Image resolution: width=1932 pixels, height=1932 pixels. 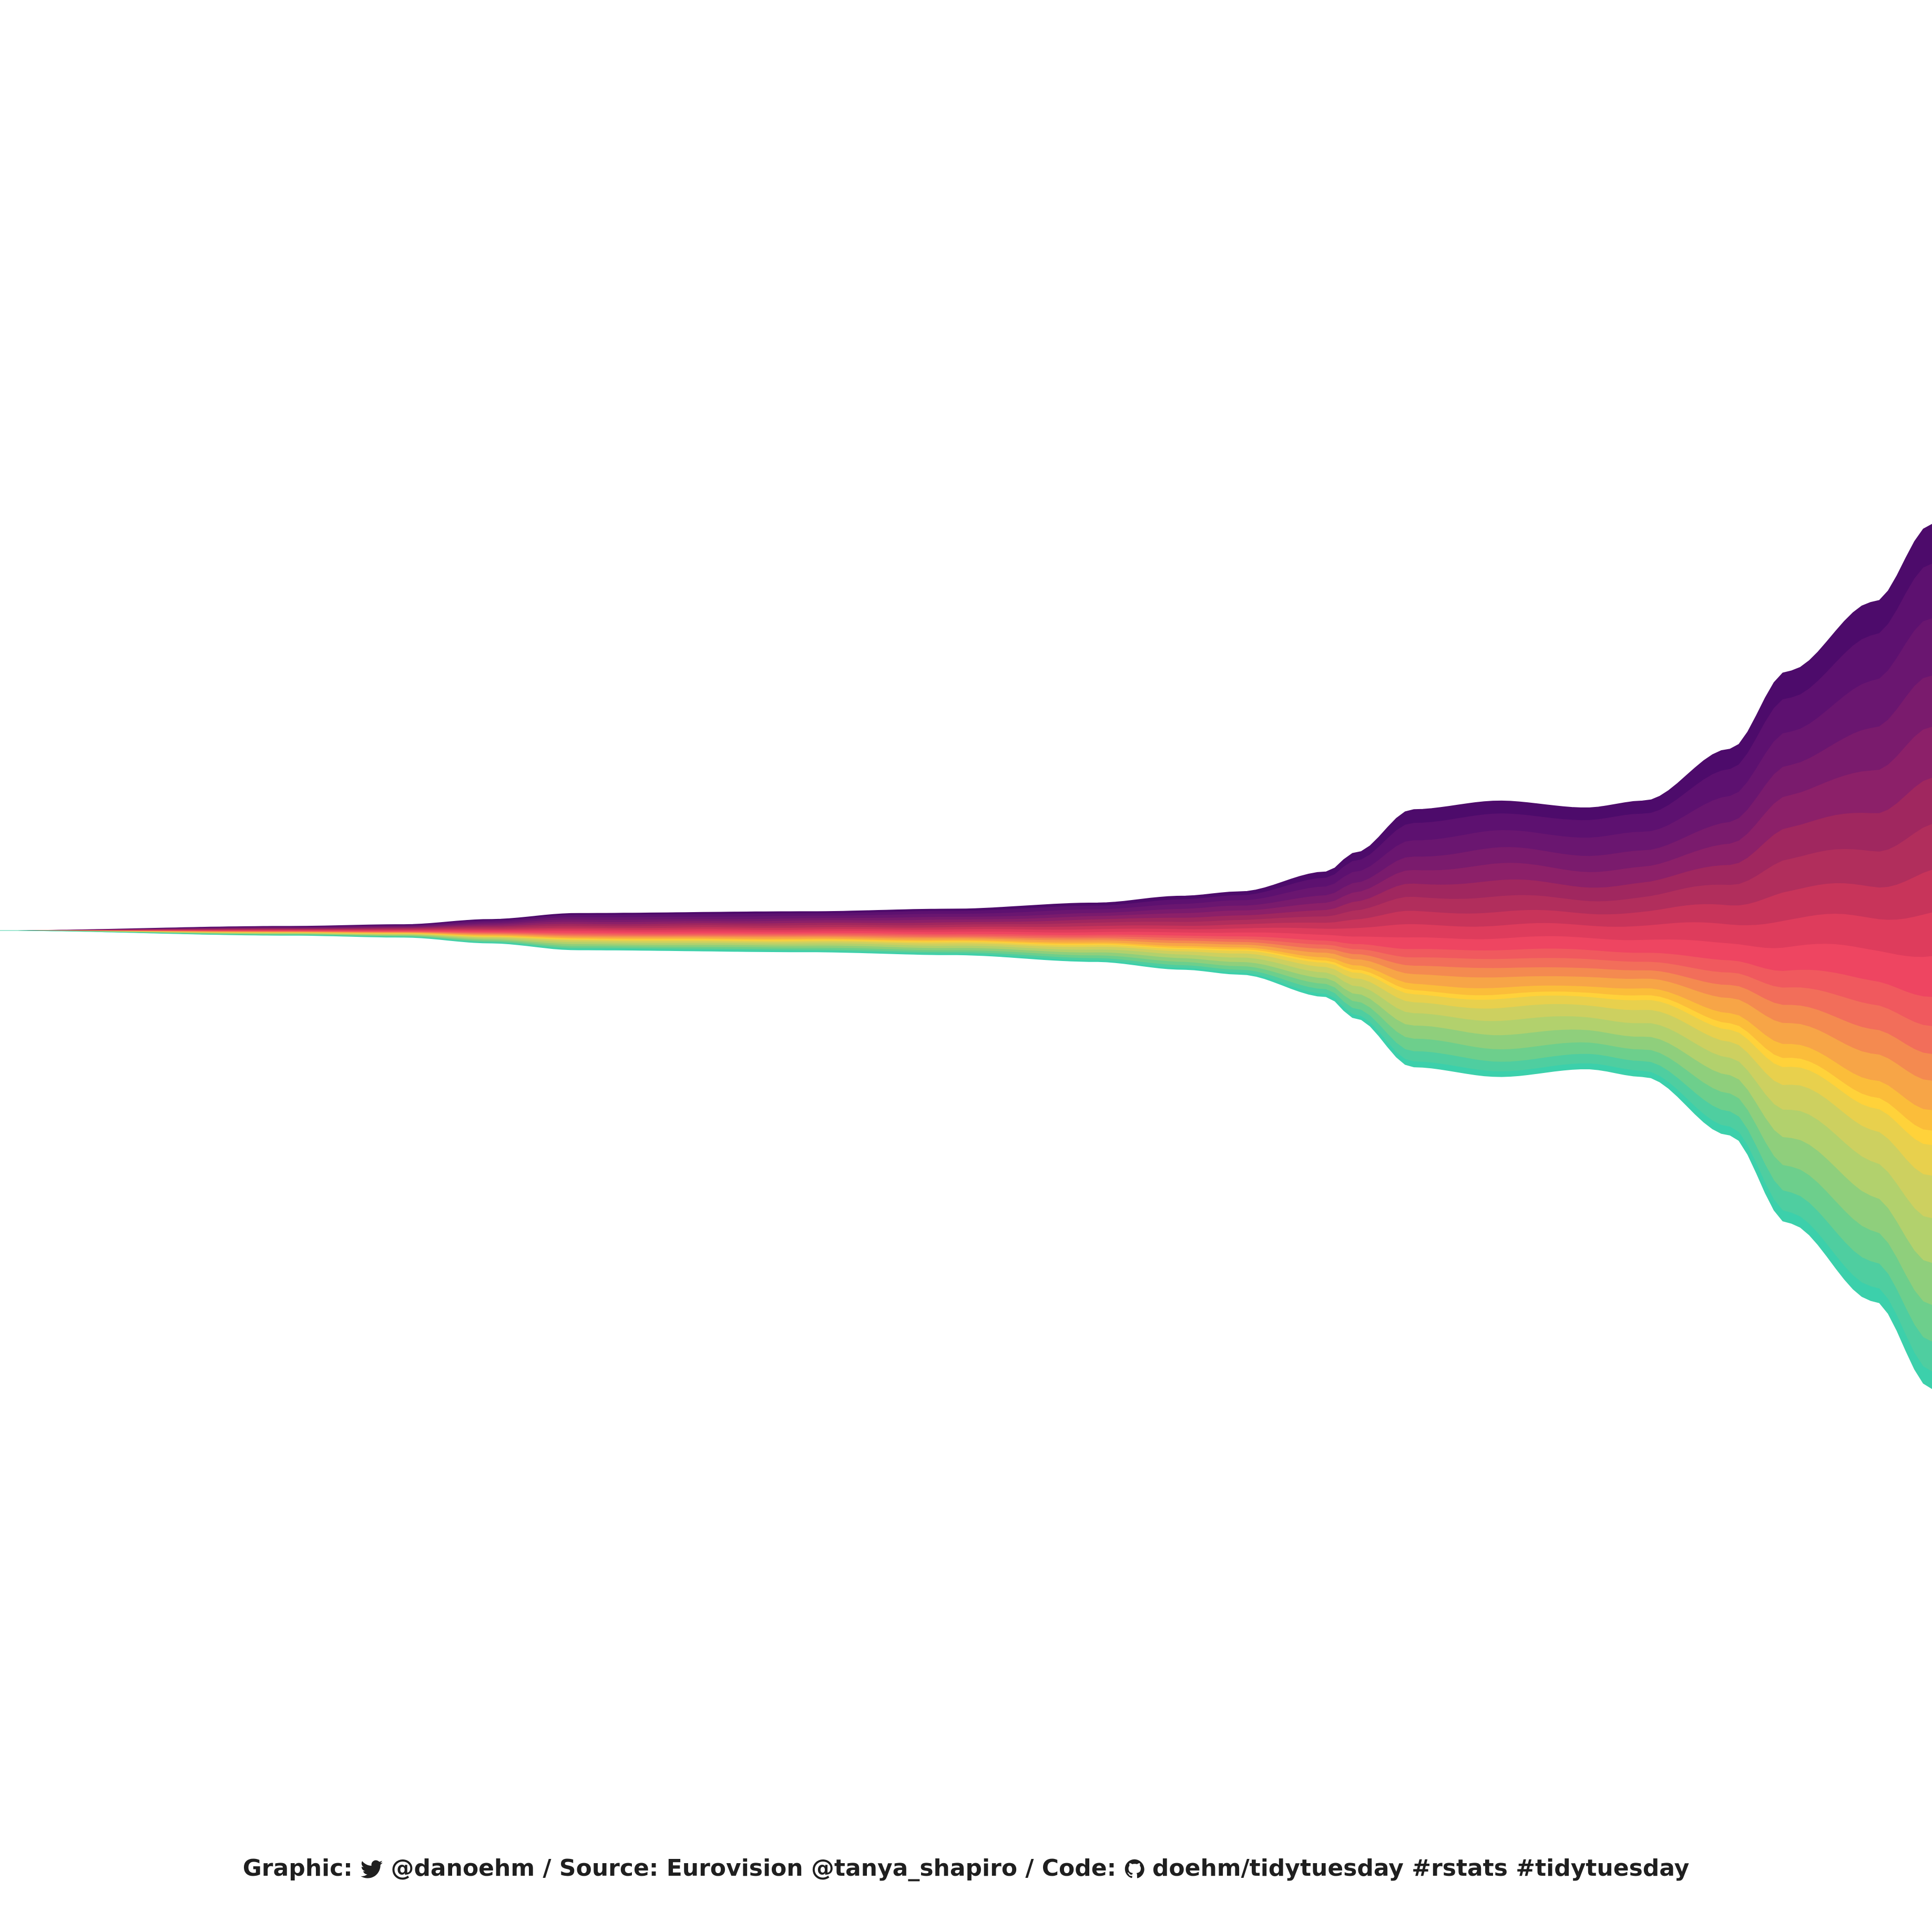 I want to click on github-octocat-icon, so click(x=1134, y=1868).